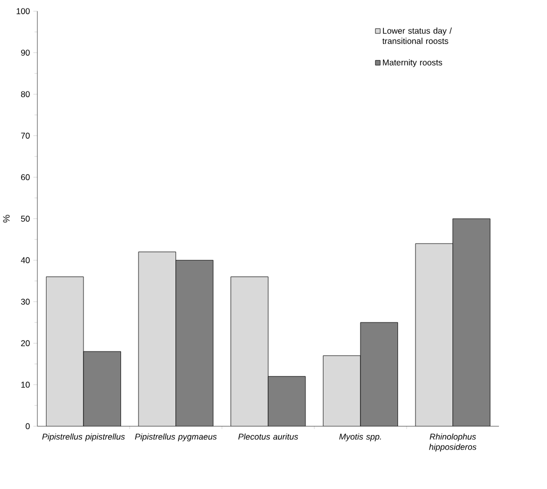 The height and width of the screenshot is (489, 547). I want to click on y-tick-label: 70, so click(25, 135).